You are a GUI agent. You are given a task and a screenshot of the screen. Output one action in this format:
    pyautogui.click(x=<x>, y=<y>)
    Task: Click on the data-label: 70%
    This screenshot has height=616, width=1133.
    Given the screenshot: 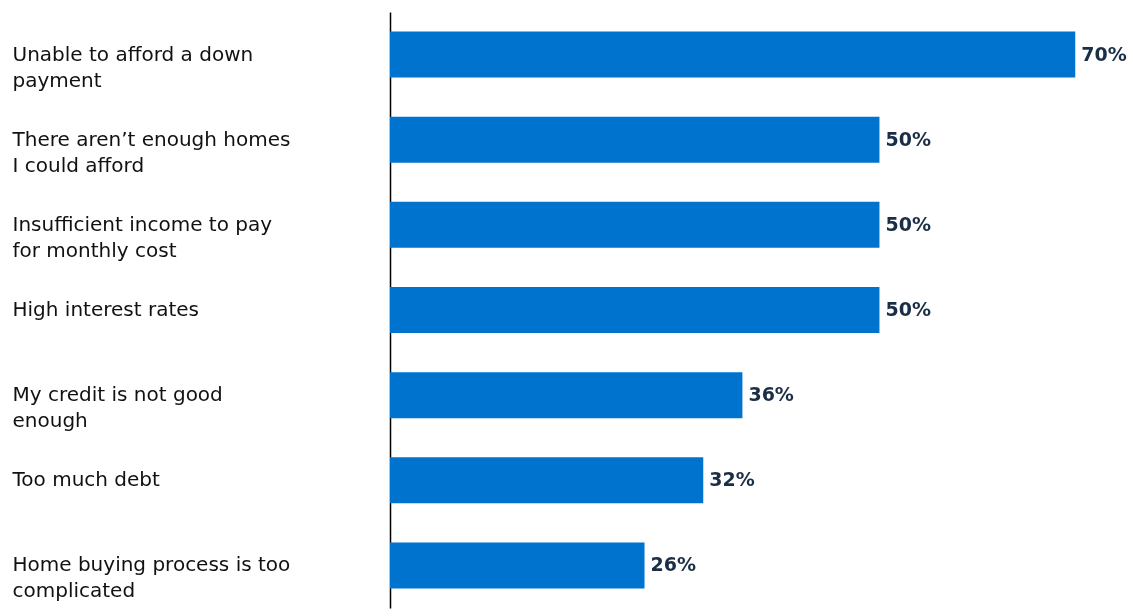 What is the action you would take?
    pyautogui.click(x=1104, y=53)
    